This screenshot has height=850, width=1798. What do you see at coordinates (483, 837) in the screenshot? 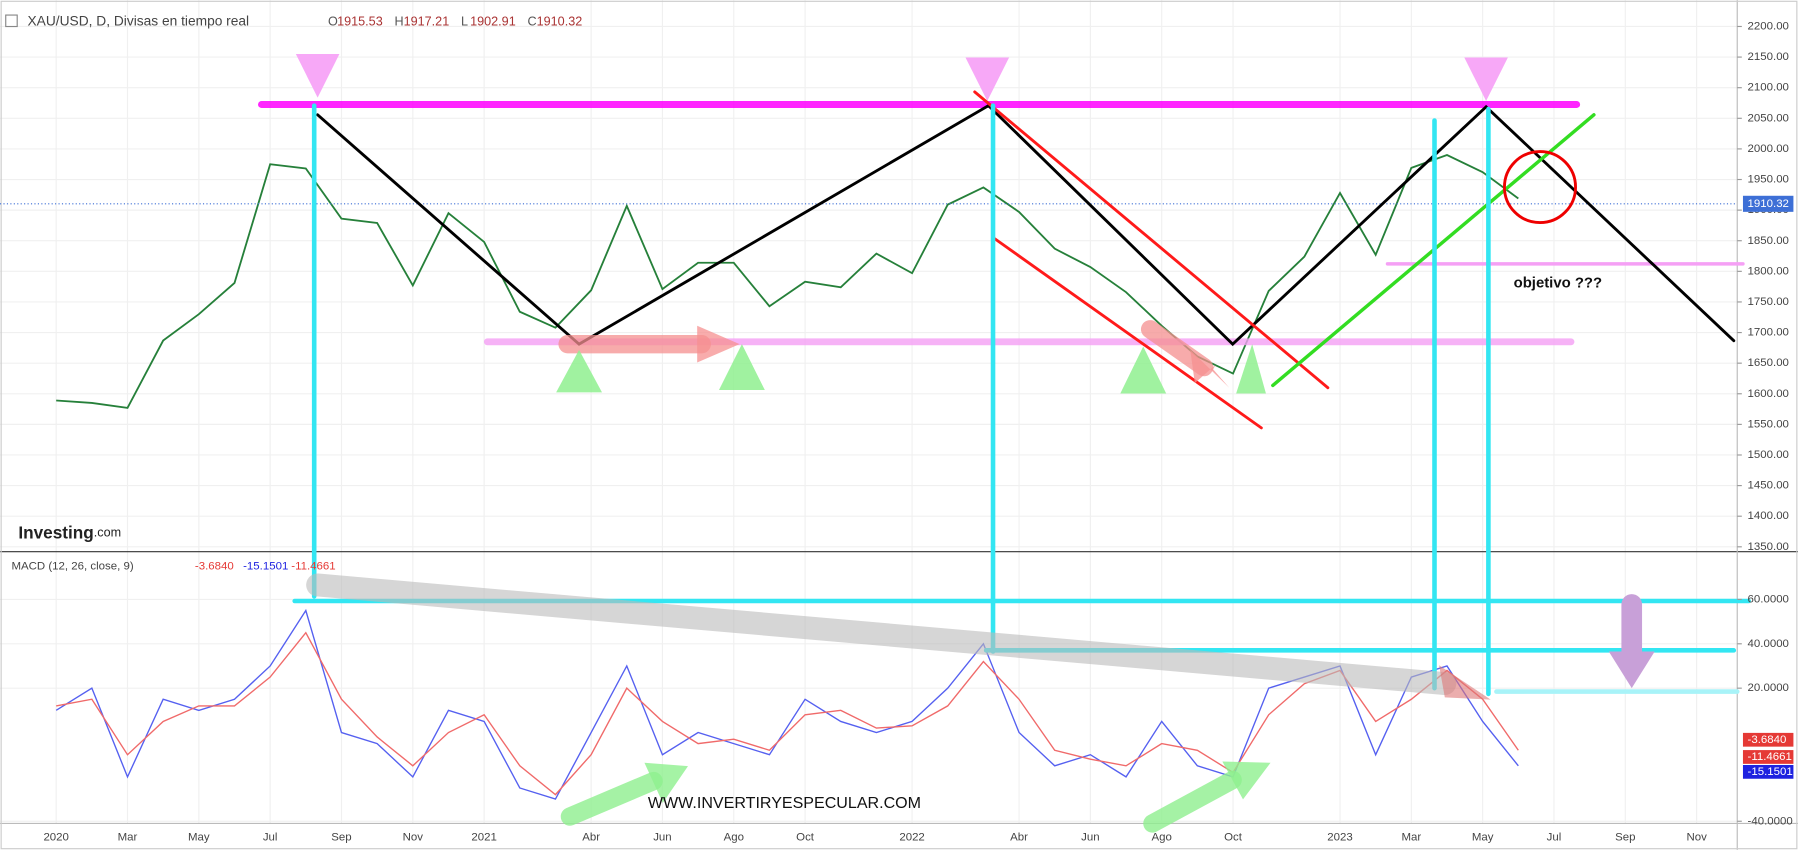
I see `x-tick-label: 2021` at bounding box center [483, 837].